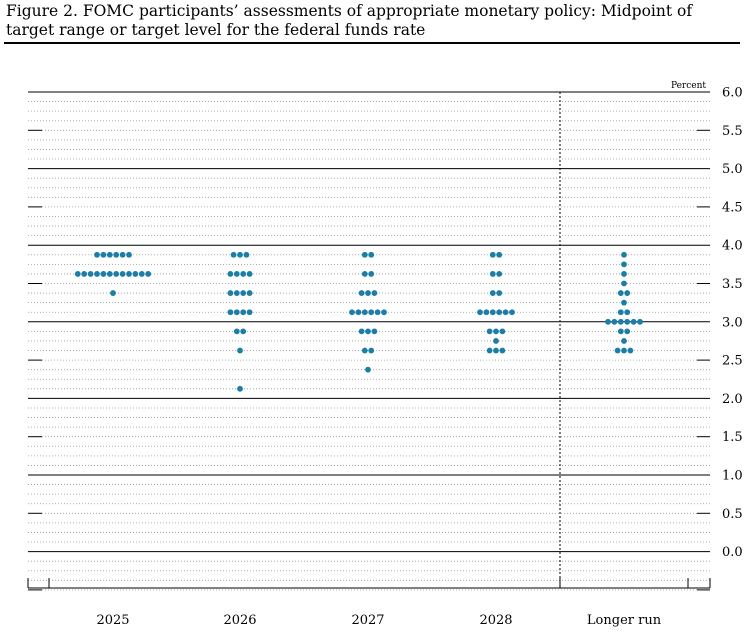 This screenshot has height=639, width=750. Describe the element at coordinates (732, 131) in the screenshot. I see `y-tick-label: 5.5` at that location.